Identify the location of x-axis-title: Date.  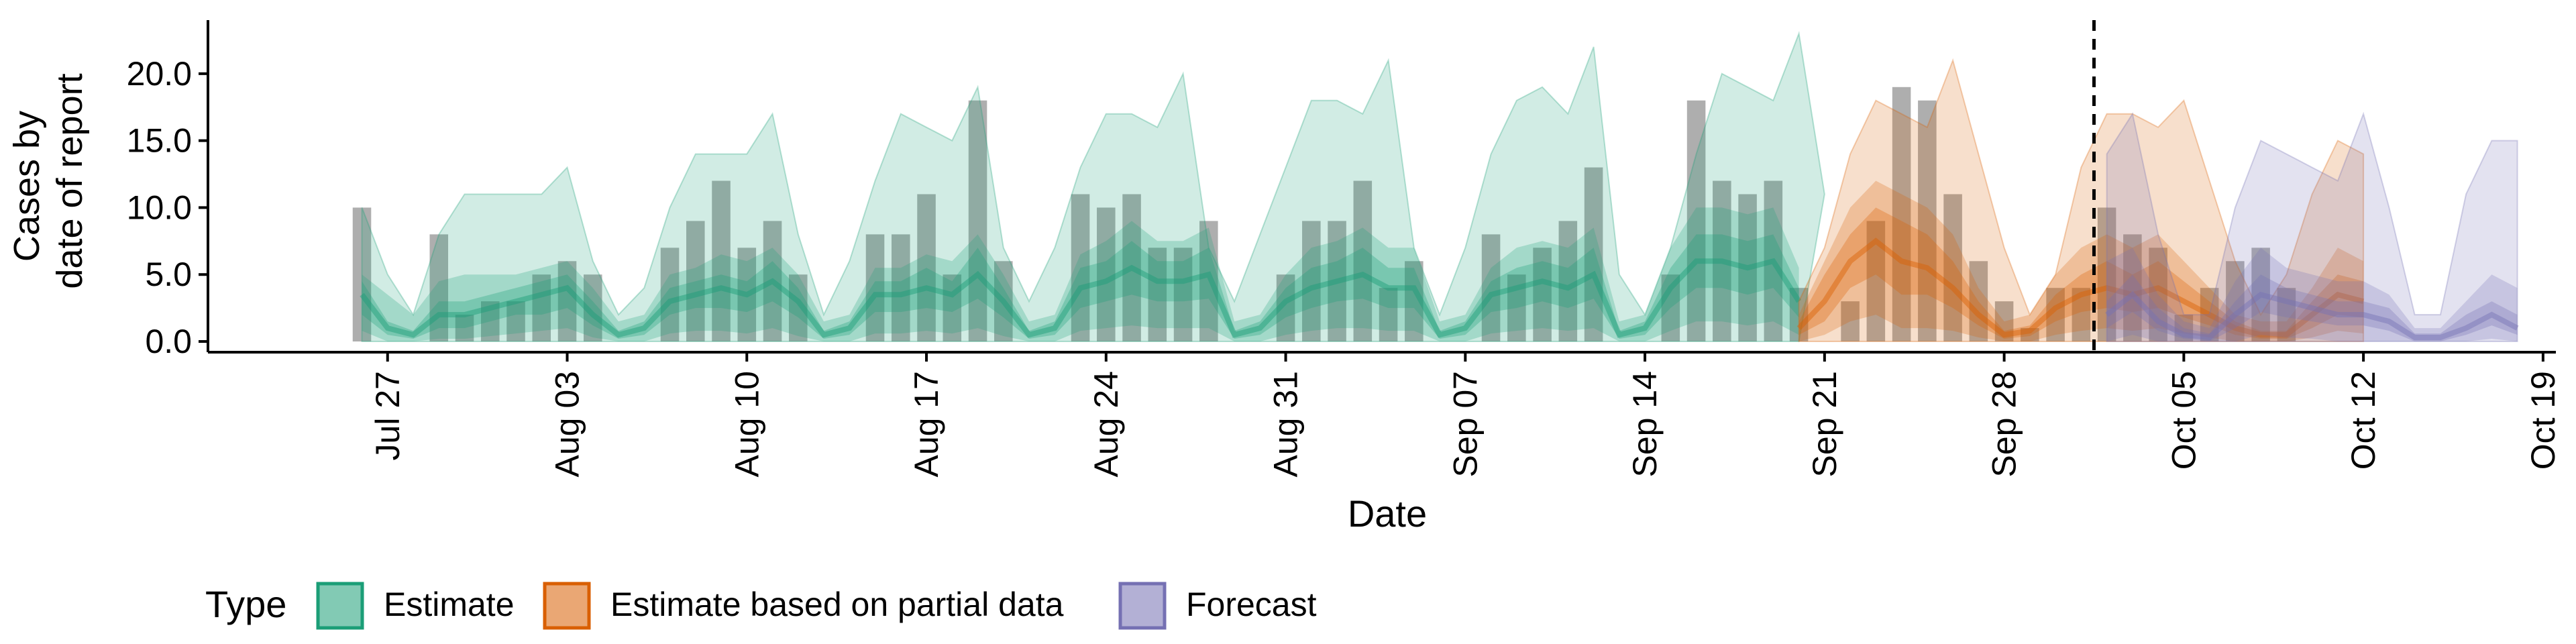
(1387, 513).